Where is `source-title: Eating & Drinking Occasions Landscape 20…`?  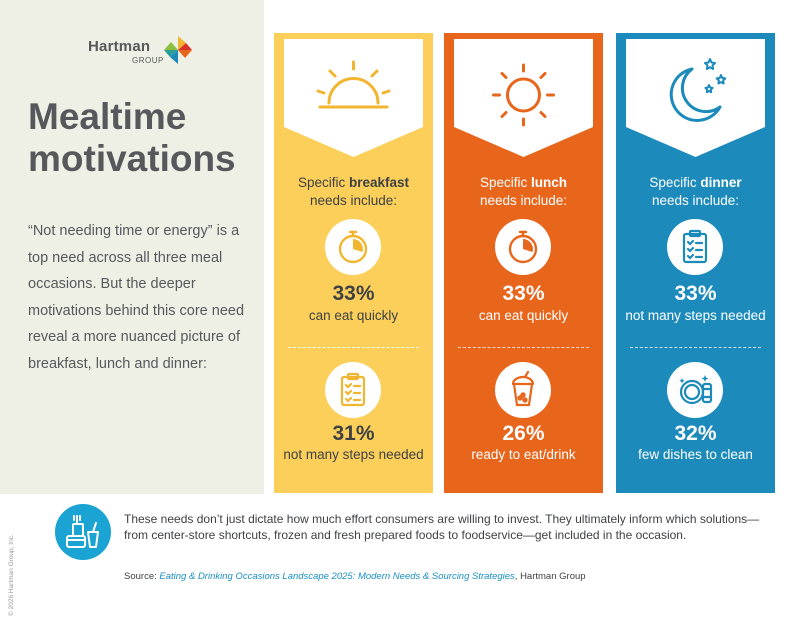
source-title: Eating & Drinking Occasions Landscape 20… is located at coordinates (337, 576).